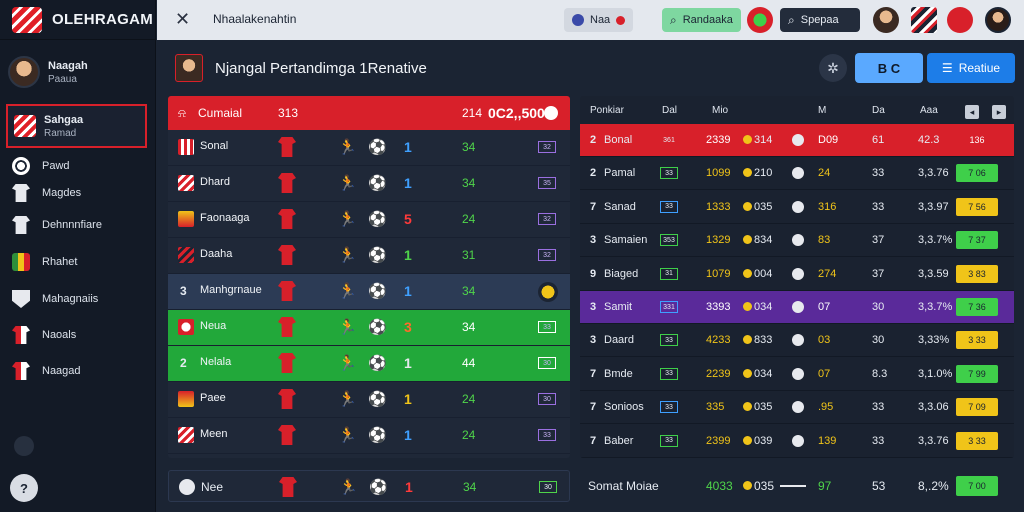  What do you see at coordinates (669, 307) in the screenshot?
I see `stat-box: 331` at bounding box center [669, 307].